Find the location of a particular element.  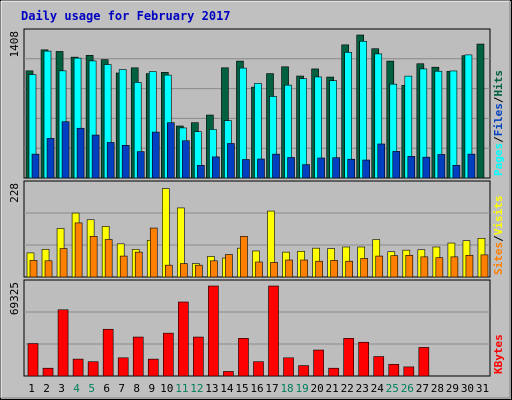

panel-top-legend-entry-1: / is located at coordinates (498, 139).